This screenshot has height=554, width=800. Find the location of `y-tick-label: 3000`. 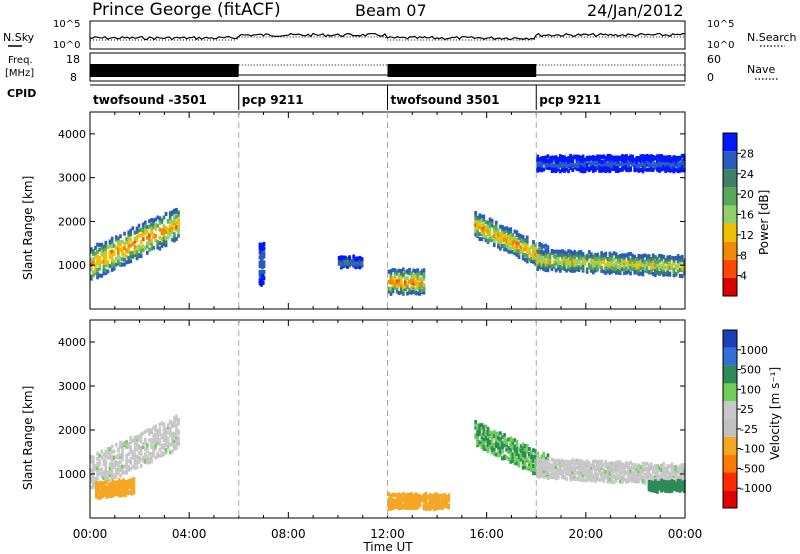

y-tick-label: 3000 is located at coordinates (72, 178).